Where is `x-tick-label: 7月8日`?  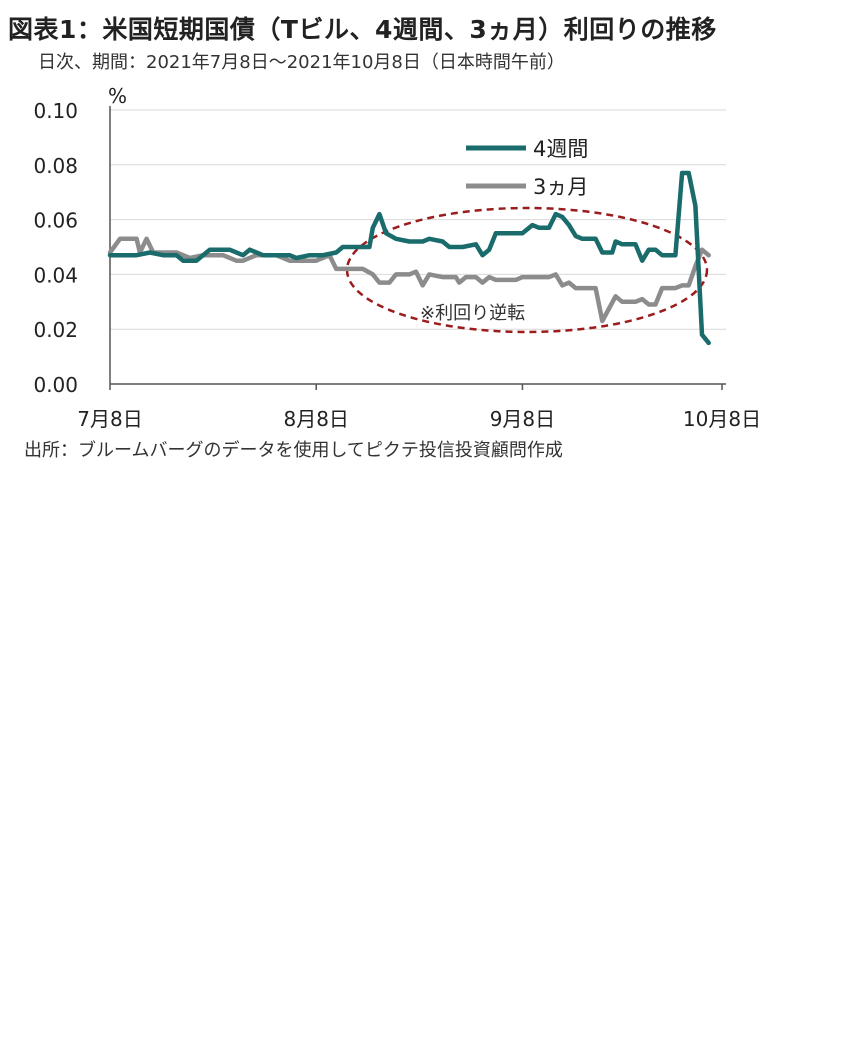 x-tick-label: 7月8日 is located at coordinates (109, 419).